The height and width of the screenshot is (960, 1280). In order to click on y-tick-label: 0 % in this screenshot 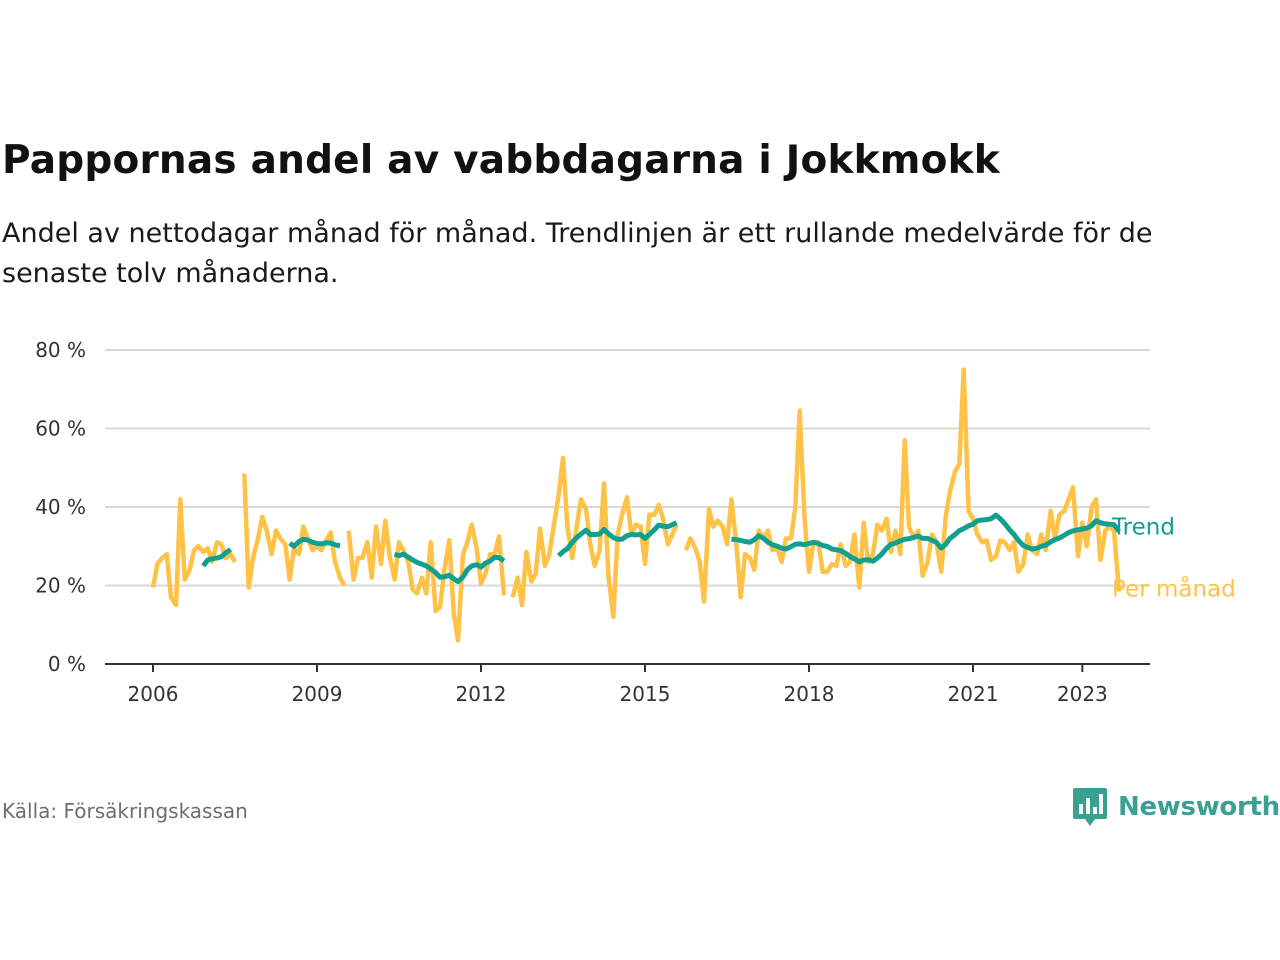, I will do `click(67, 664)`.